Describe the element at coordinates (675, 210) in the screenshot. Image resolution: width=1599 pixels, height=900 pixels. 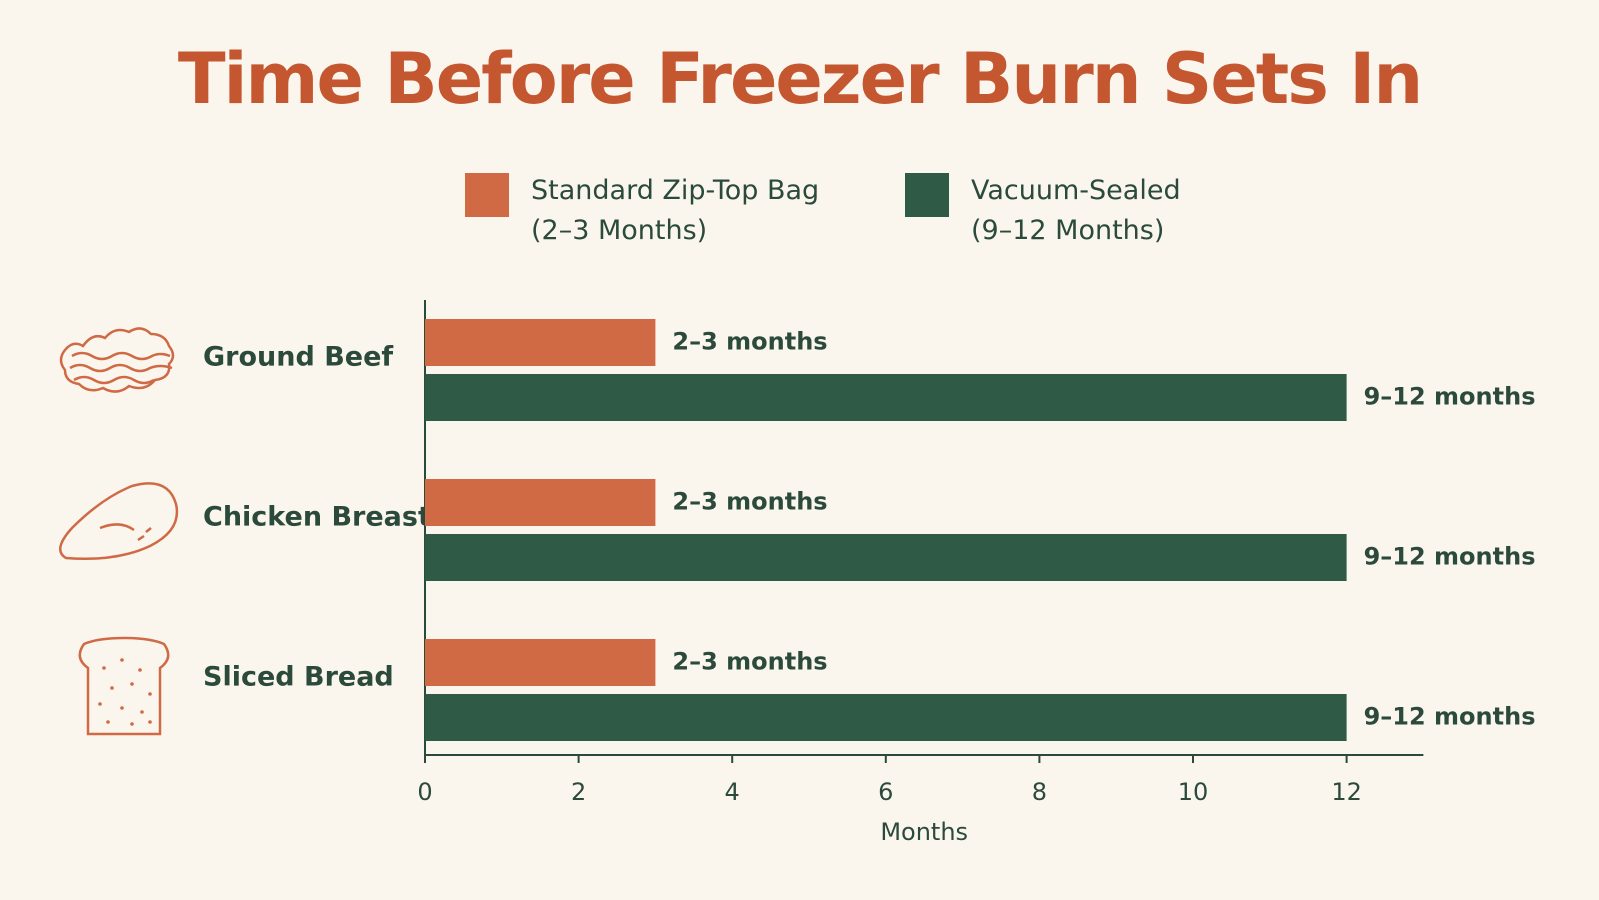
I see `legend-label: Standard Zip-Top Bag (2–3 Months)` at that location.